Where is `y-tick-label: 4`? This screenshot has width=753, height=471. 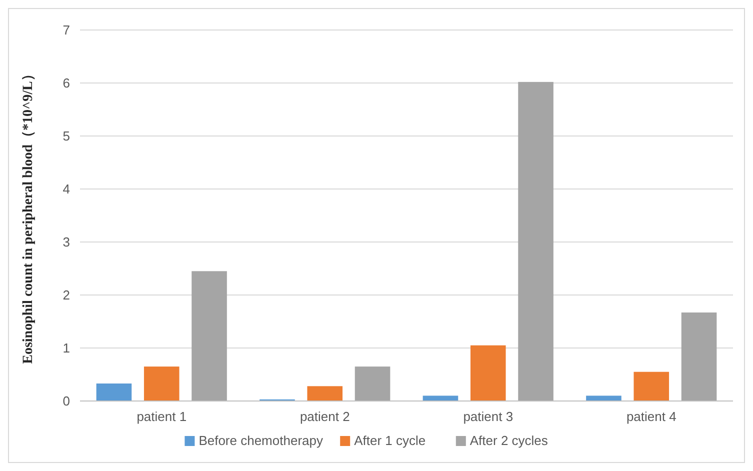 y-tick-label: 4 is located at coordinates (66, 189).